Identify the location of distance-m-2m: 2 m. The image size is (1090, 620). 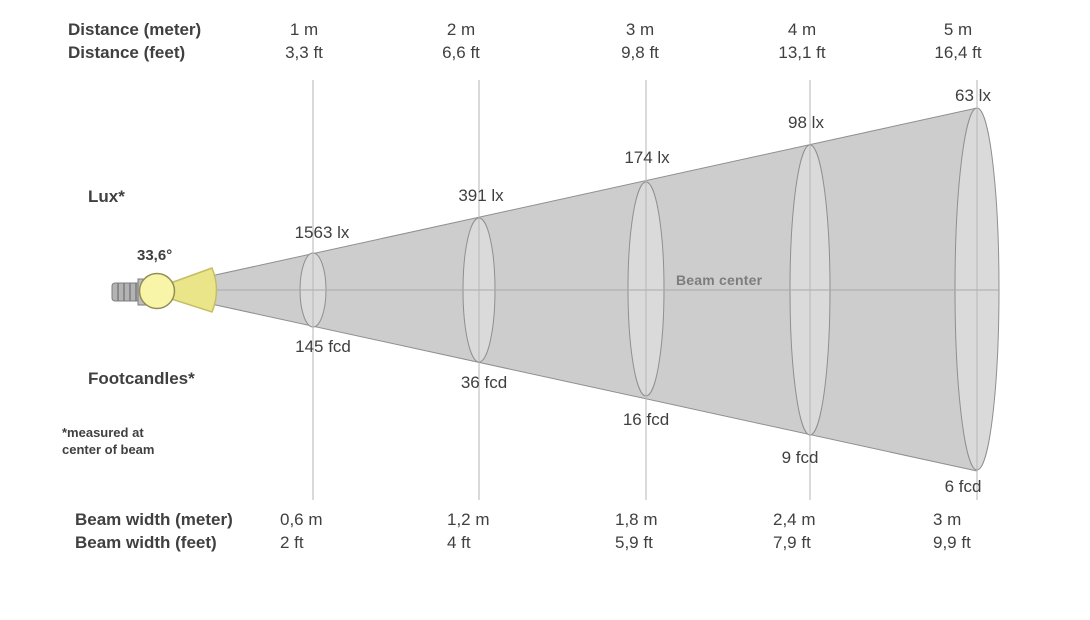
(461, 29).